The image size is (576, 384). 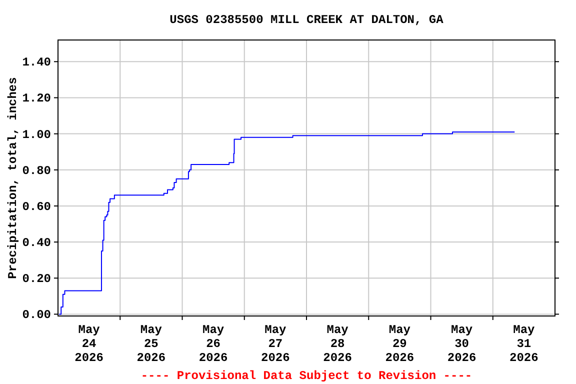 What do you see at coordinates (151, 344) in the screenshot?
I see `x-tick-label: May 25 2026` at bounding box center [151, 344].